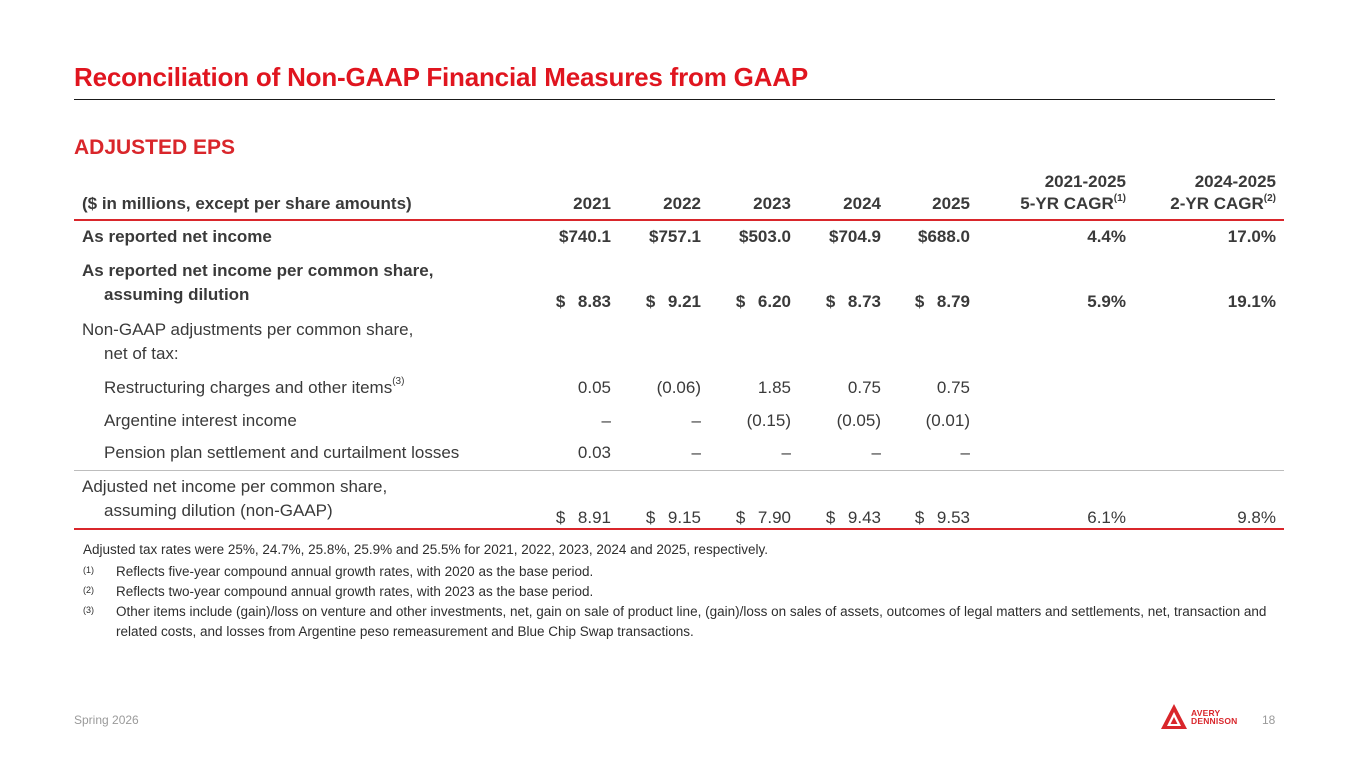 The height and width of the screenshot is (768, 1365). I want to click on cell-value: (0.05), so click(858, 420).